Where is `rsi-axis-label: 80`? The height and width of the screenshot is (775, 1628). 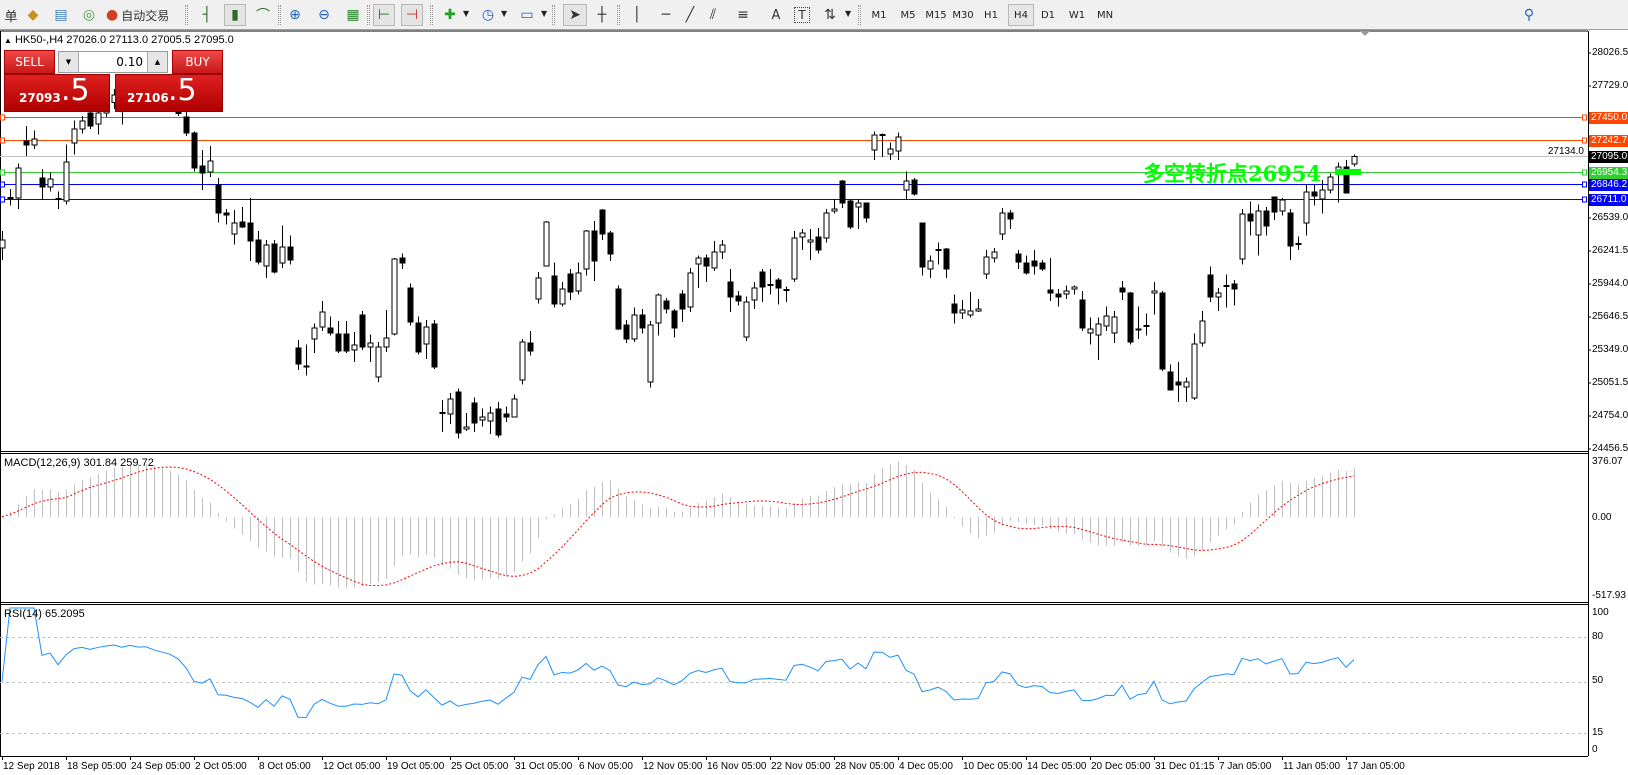 rsi-axis-label: 80 is located at coordinates (1598, 636).